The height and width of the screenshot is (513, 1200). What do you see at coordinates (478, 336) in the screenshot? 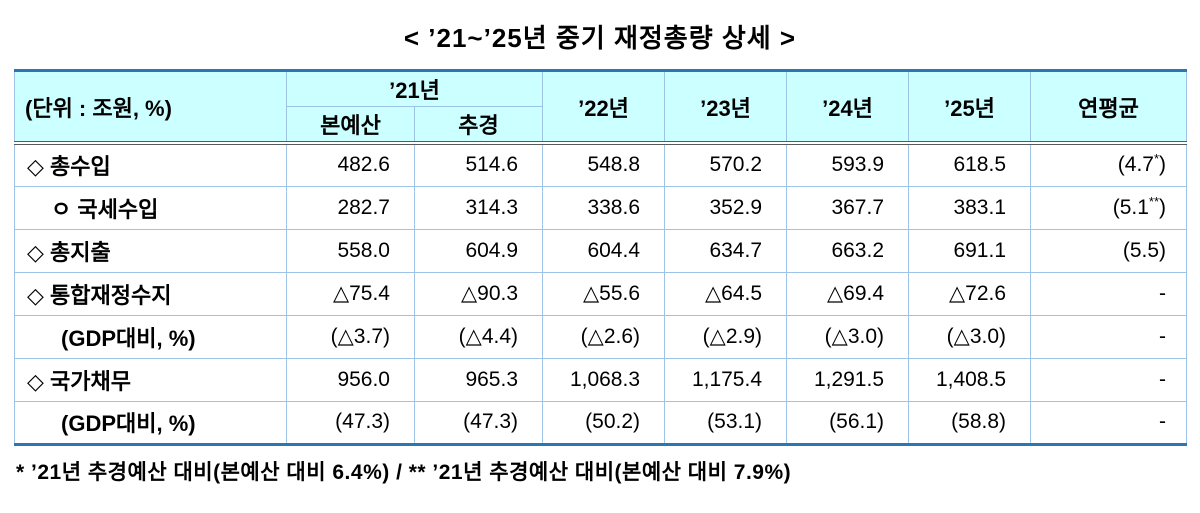
I see `cell: (△4.4)` at bounding box center [478, 336].